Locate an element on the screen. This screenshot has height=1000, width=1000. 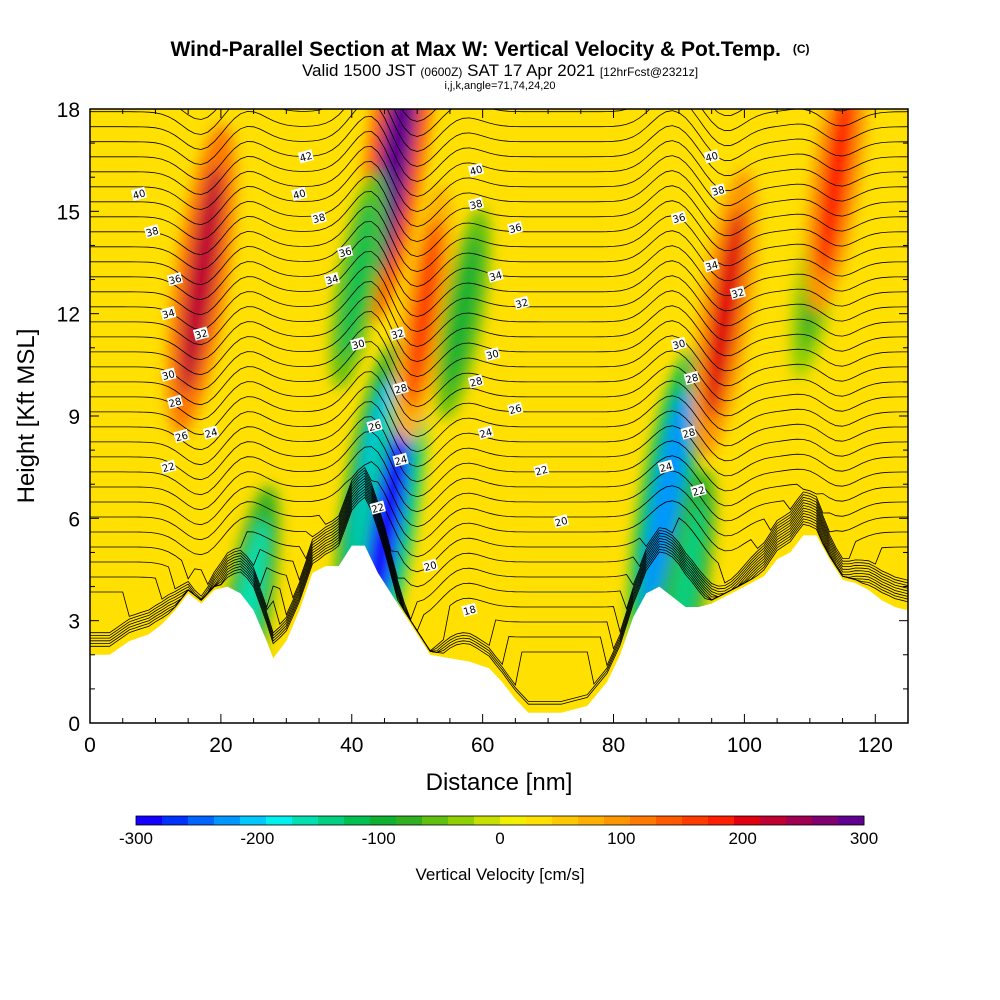
theta-label-25: 28 is located at coordinates (175, 402).